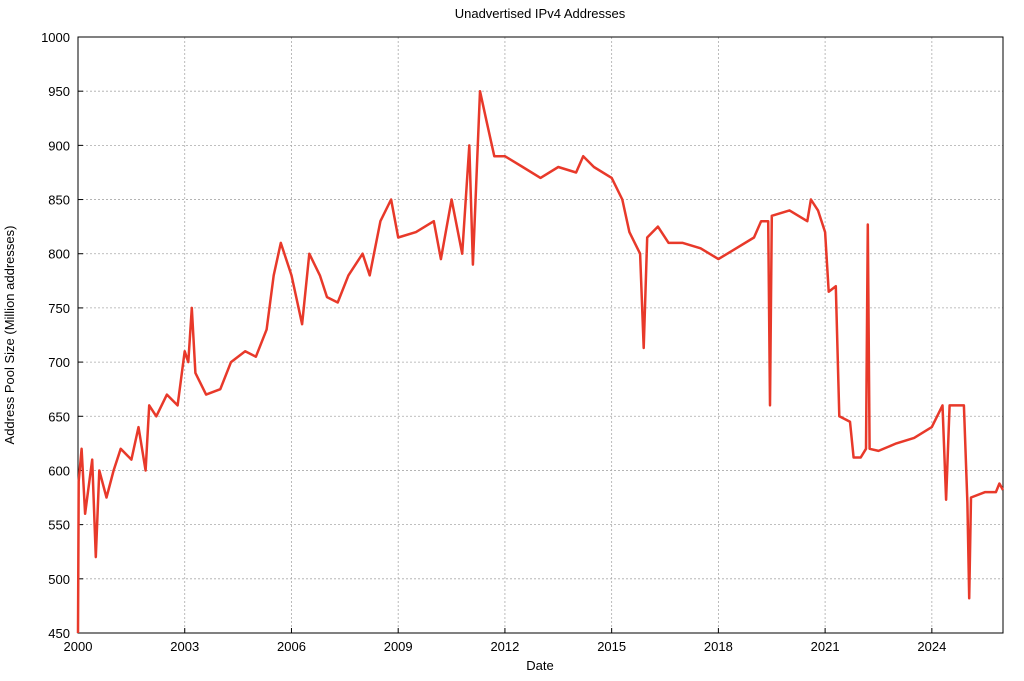 This screenshot has width=1024, height=681. What do you see at coordinates (611, 646) in the screenshot?
I see `x-tick-label: 2015` at bounding box center [611, 646].